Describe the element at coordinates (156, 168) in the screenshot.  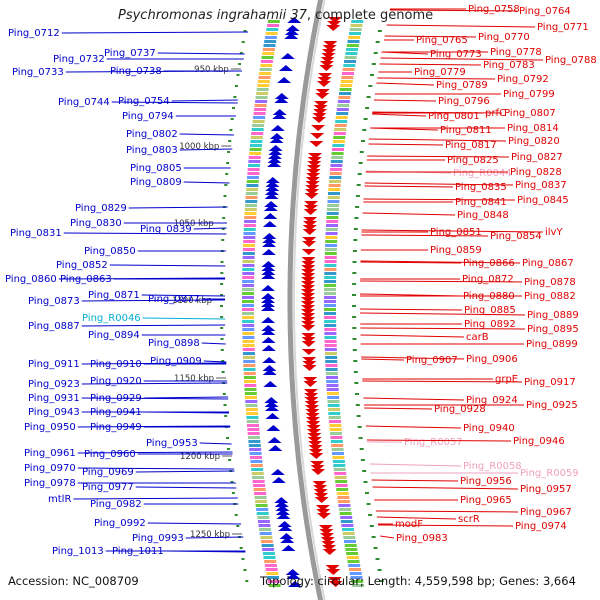
I see `gene-label-left: Ping_0805` at that location.